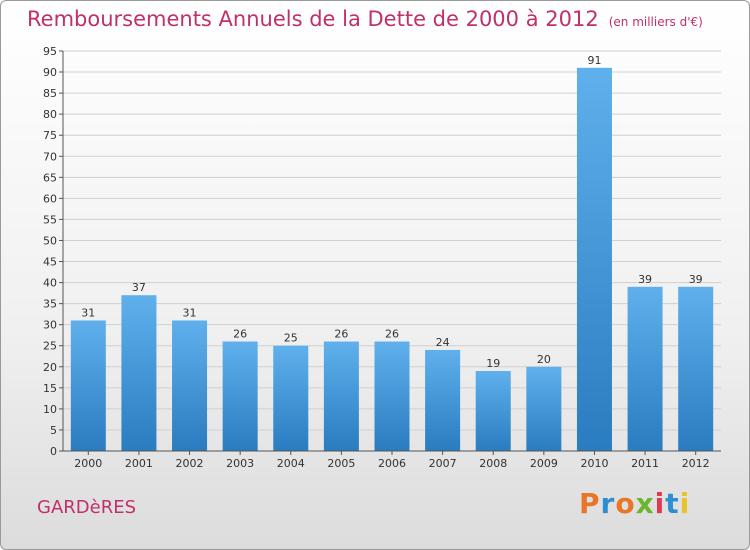 Image resolution: width=750 pixels, height=550 pixels. I want to click on proxiti-logo: Proxiti, so click(634, 503).